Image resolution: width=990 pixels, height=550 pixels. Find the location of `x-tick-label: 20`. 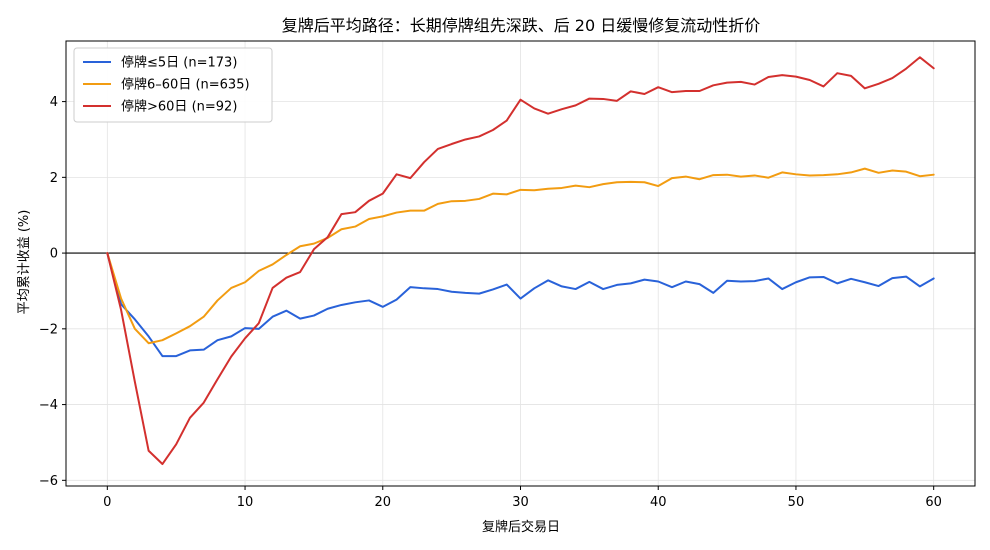

x-tick-label: 20 is located at coordinates (382, 502).